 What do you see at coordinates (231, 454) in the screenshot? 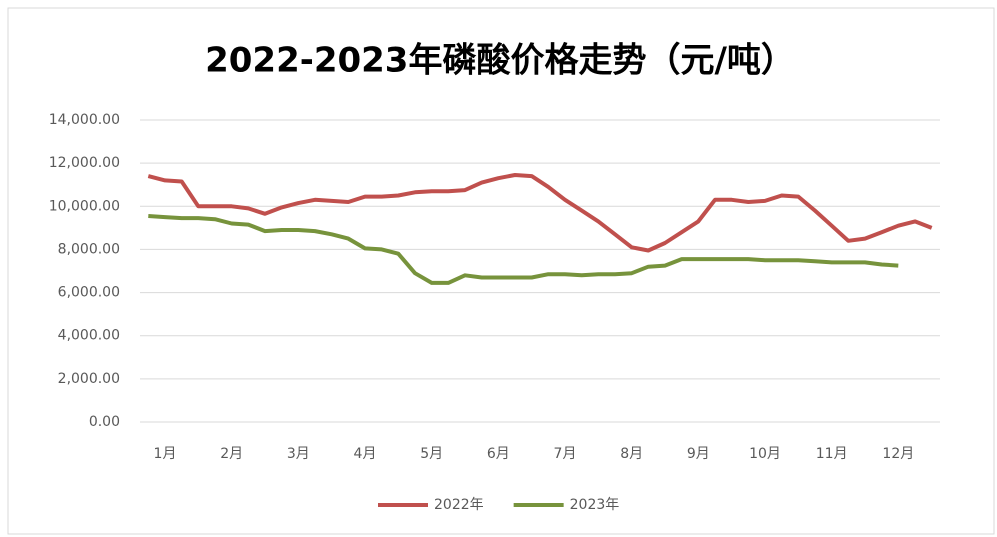
I see `x-tick-label: 2月` at bounding box center [231, 454].